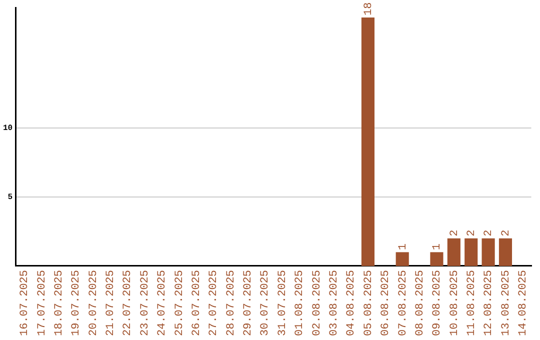  What do you see at coordinates (76, 303) in the screenshot?
I see `x-tick-label: 19.07.2025` at bounding box center [76, 303].